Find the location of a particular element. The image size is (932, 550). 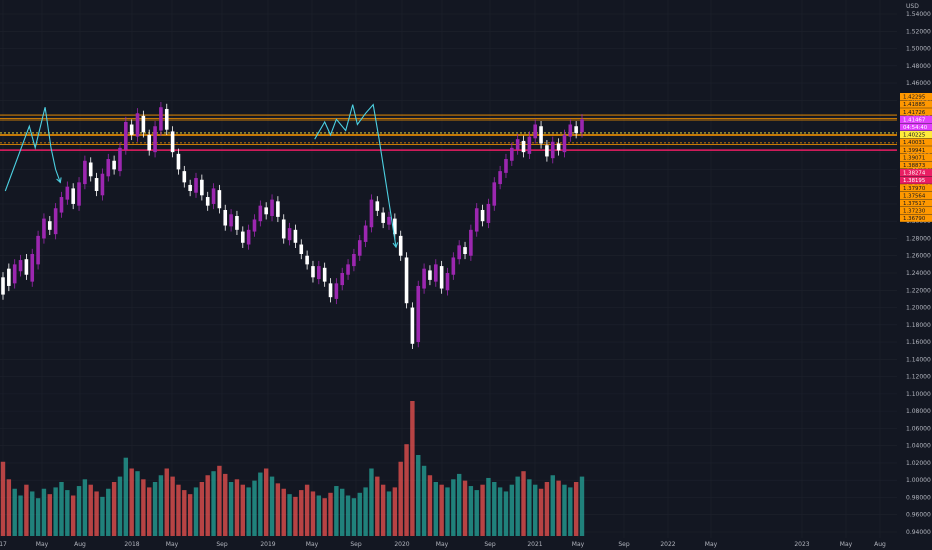

price-tag-label: 1.39071 is located at coordinates (914, 158).